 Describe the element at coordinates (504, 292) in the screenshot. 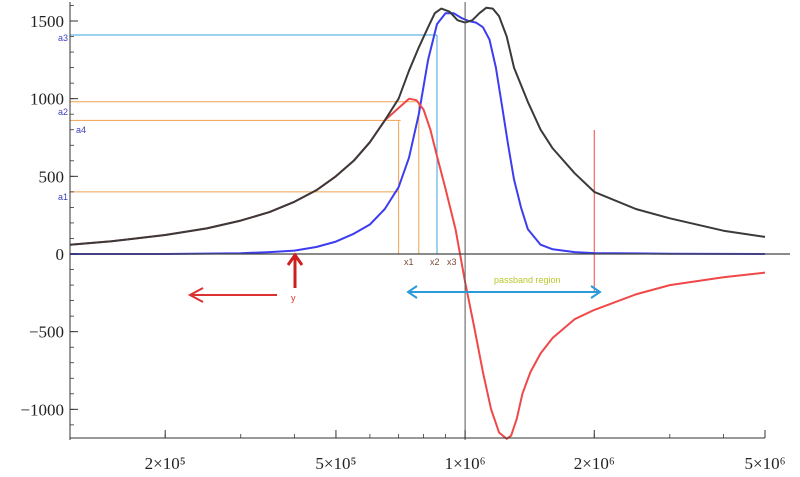

I see `double-arrow-icon` at that location.